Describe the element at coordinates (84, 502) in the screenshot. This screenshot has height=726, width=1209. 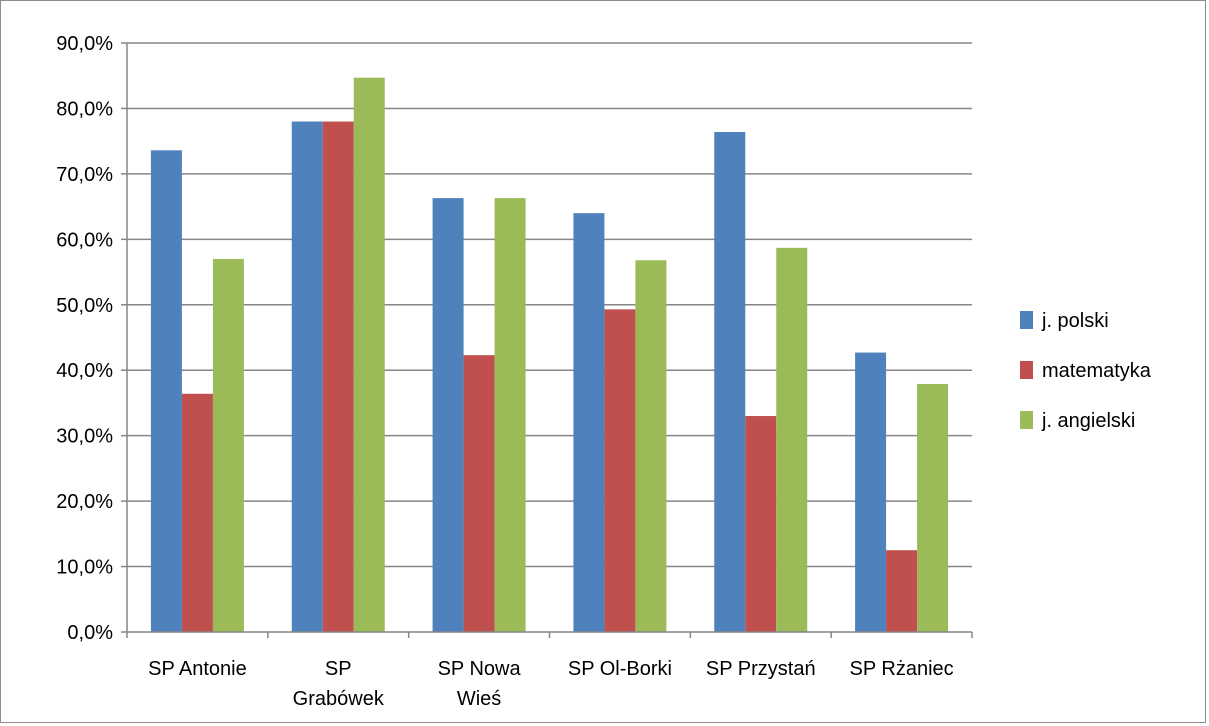
I see `y-tick-label: 20,0%` at that location.